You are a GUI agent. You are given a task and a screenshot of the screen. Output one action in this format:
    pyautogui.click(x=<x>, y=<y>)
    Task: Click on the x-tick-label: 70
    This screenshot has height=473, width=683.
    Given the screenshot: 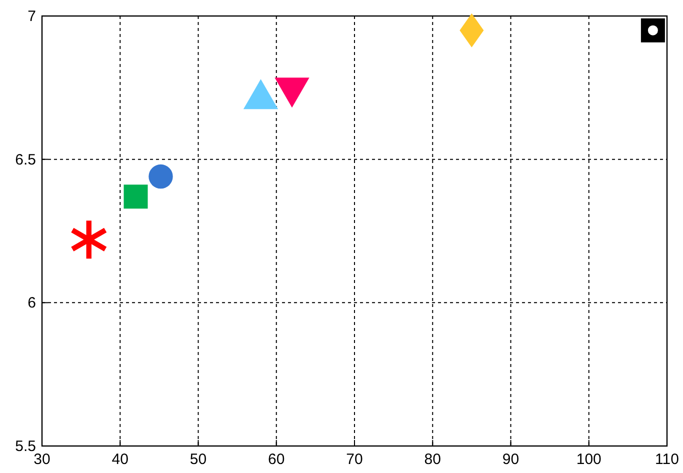 What is the action you would take?
    pyautogui.click(x=354, y=459)
    